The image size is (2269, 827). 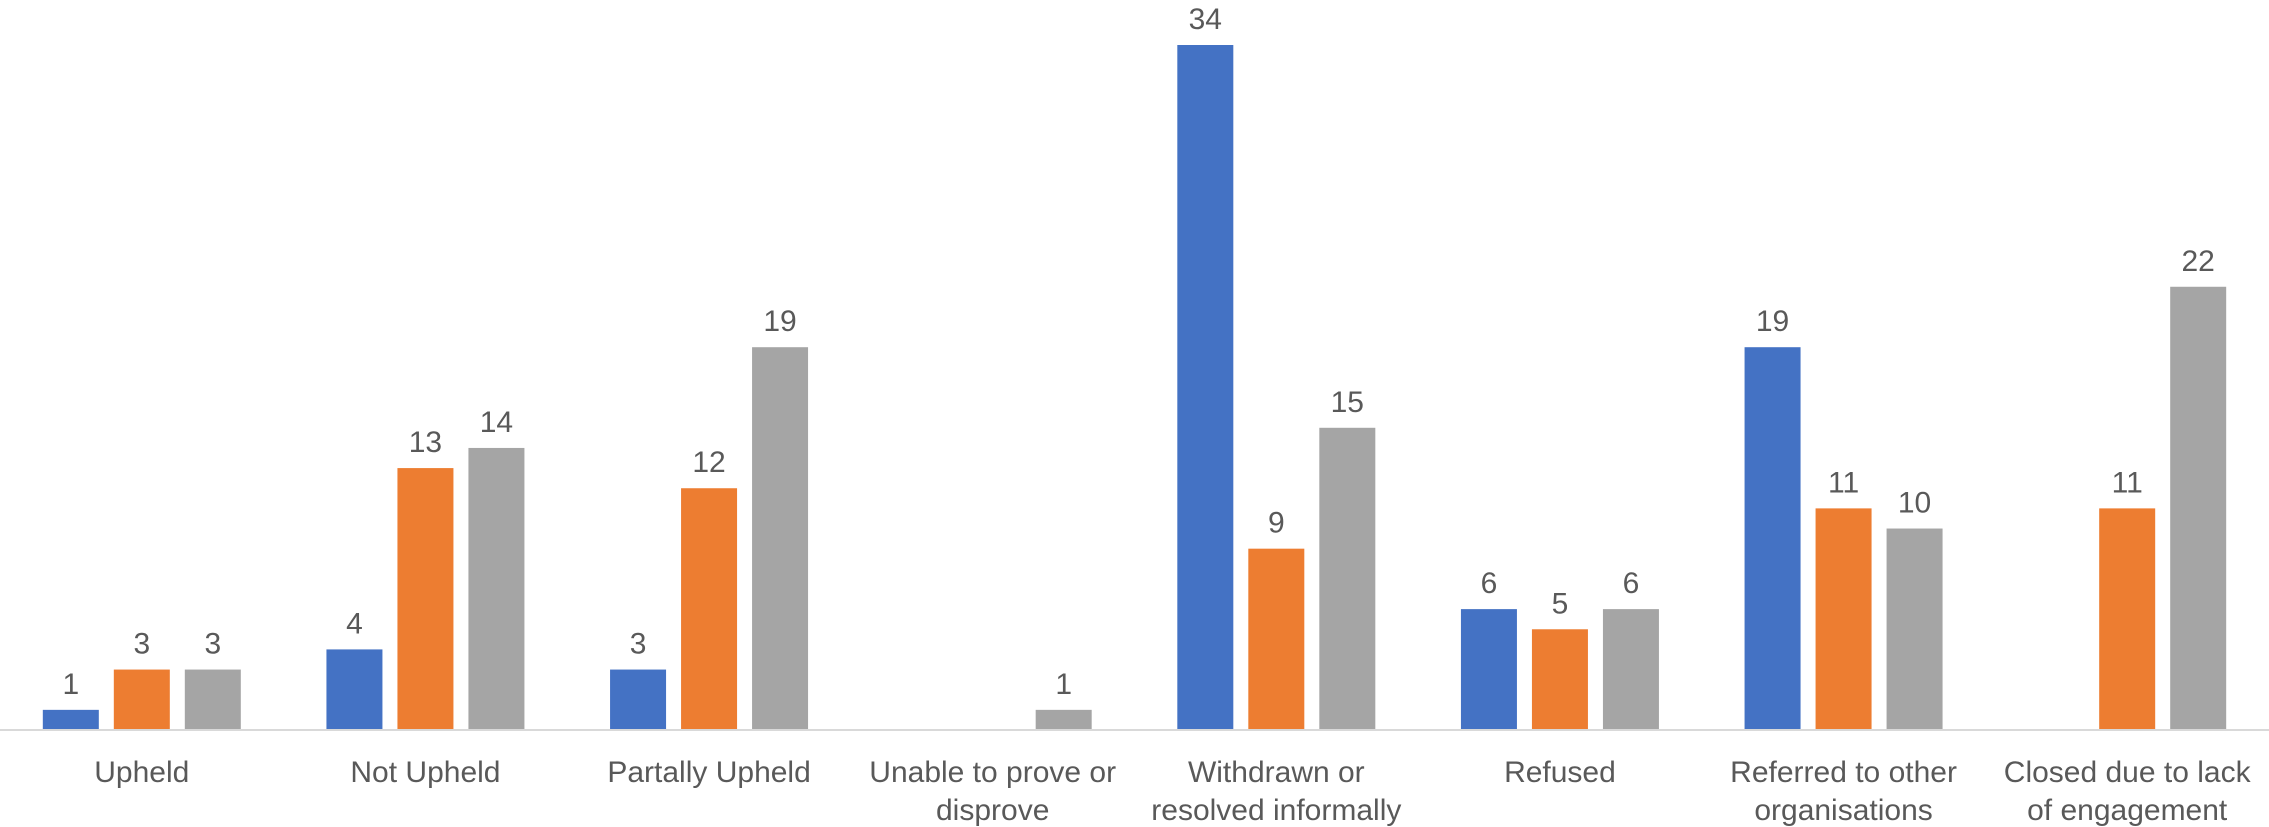 What do you see at coordinates (213, 700) in the screenshot?
I see `bar-series3-cat1` at bounding box center [213, 700].